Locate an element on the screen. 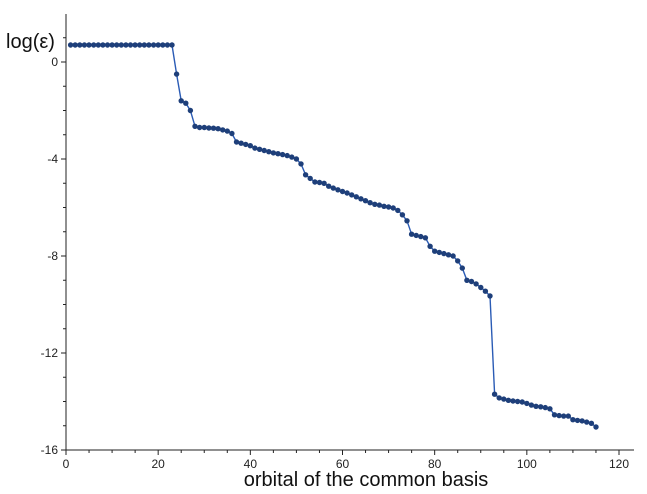 This screenshot has width=647, height=494. y-tick-label: -12 is located at coordinates (50, 353).